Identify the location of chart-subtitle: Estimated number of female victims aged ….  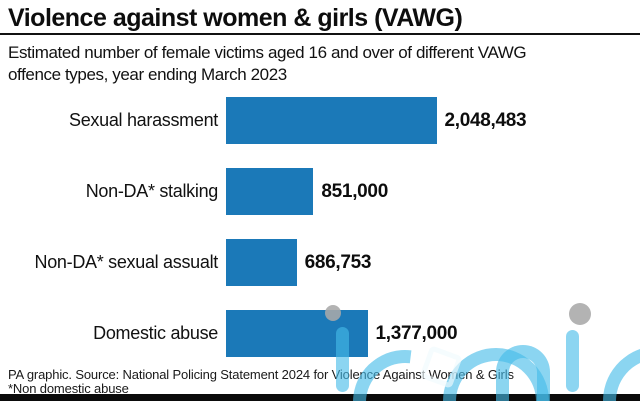
(267, 63).